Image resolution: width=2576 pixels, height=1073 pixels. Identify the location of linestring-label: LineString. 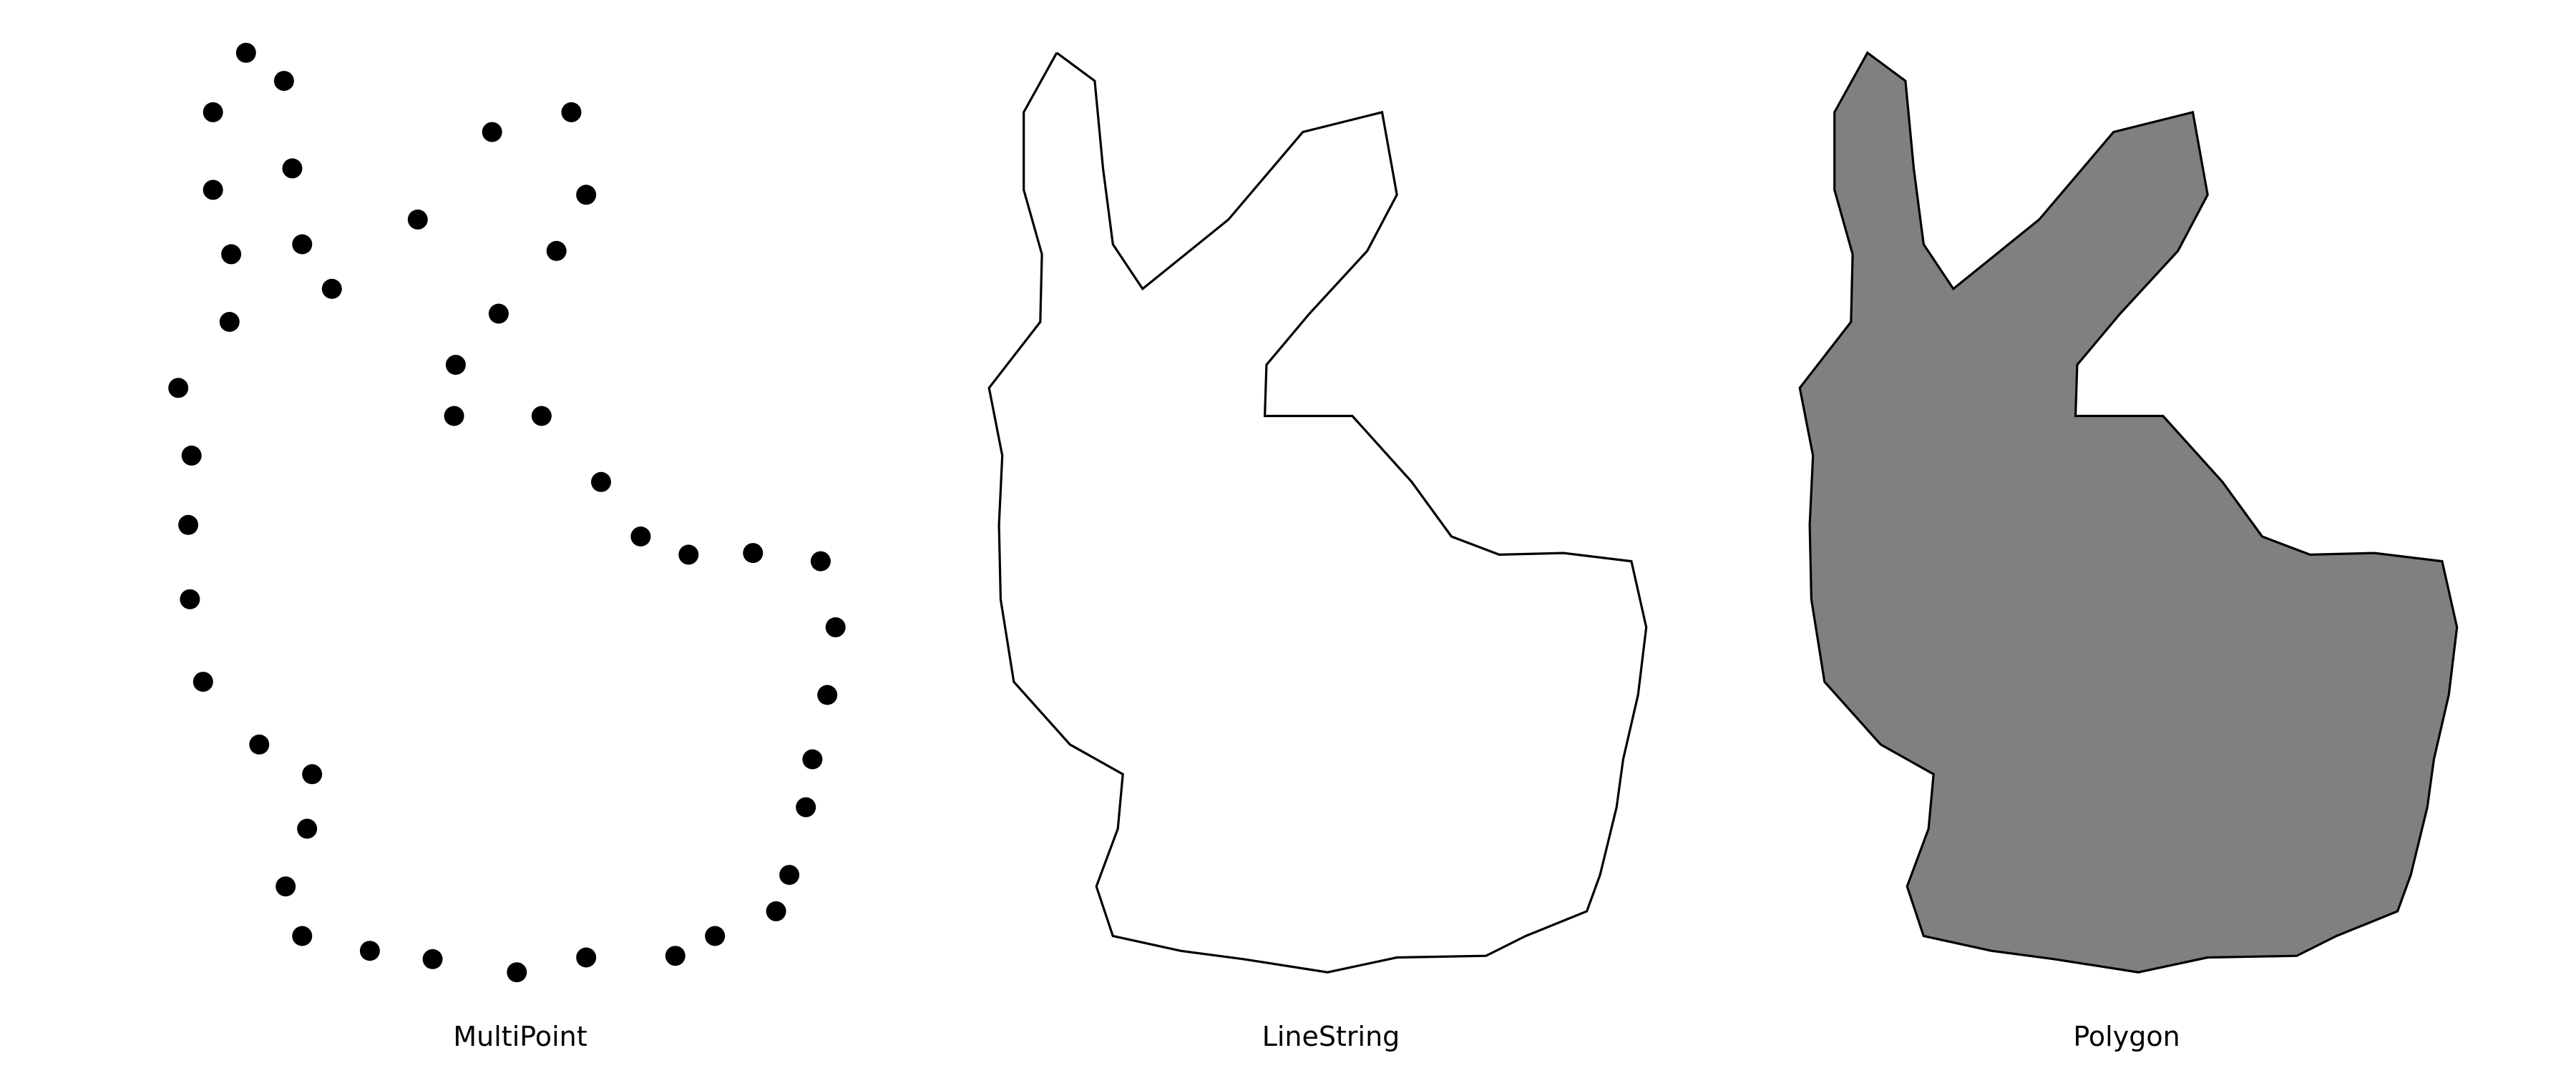
(1331, 1036).